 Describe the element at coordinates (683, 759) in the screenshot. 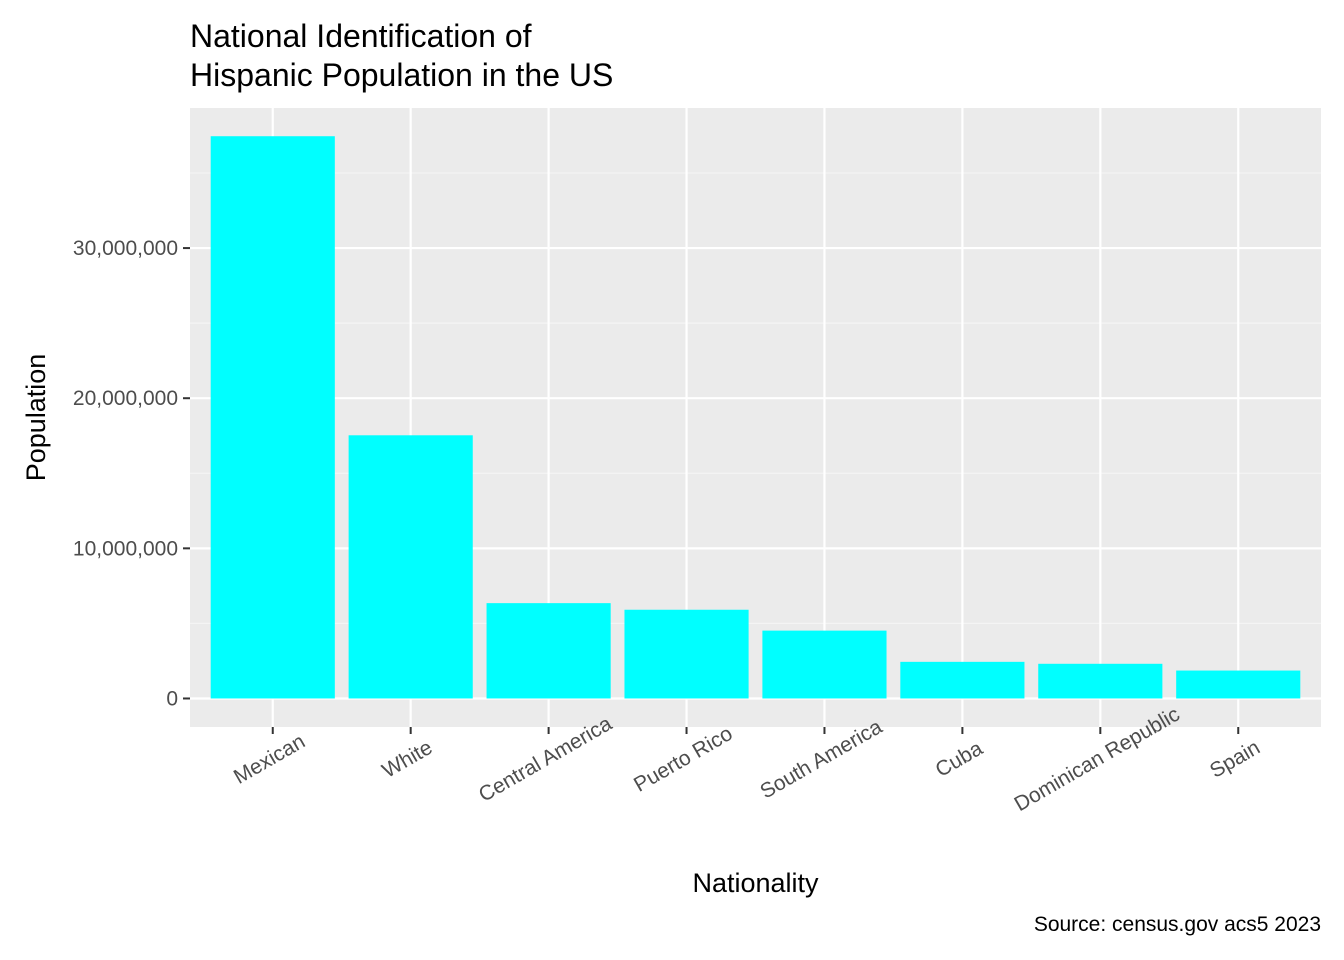

I see `x-tick-label: Puerto Rico` at that location.